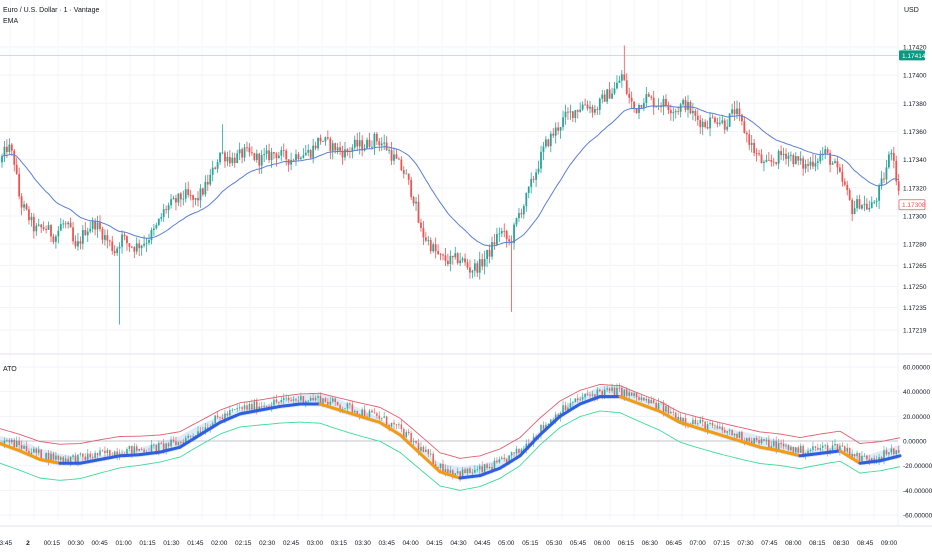  I want to click on x-tick-label: 05:30, so click(554, 543).